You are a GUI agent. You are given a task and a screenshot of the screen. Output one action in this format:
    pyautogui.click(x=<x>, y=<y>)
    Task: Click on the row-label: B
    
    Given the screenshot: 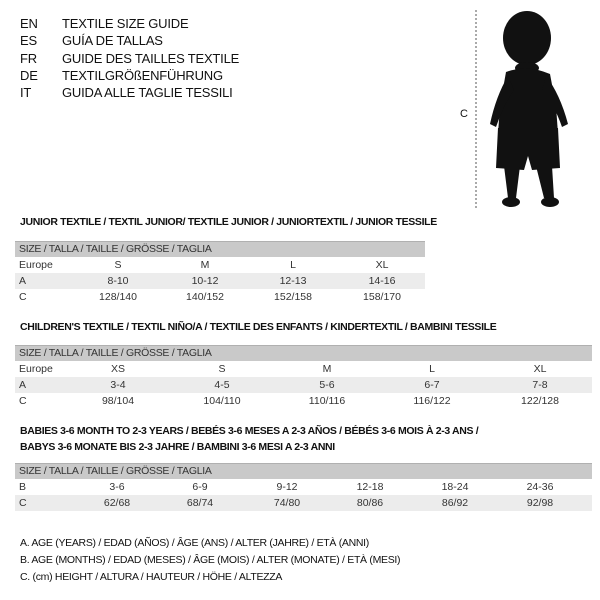 What is the action you would take?
    pyautogui.click(x=23, y=487)
    